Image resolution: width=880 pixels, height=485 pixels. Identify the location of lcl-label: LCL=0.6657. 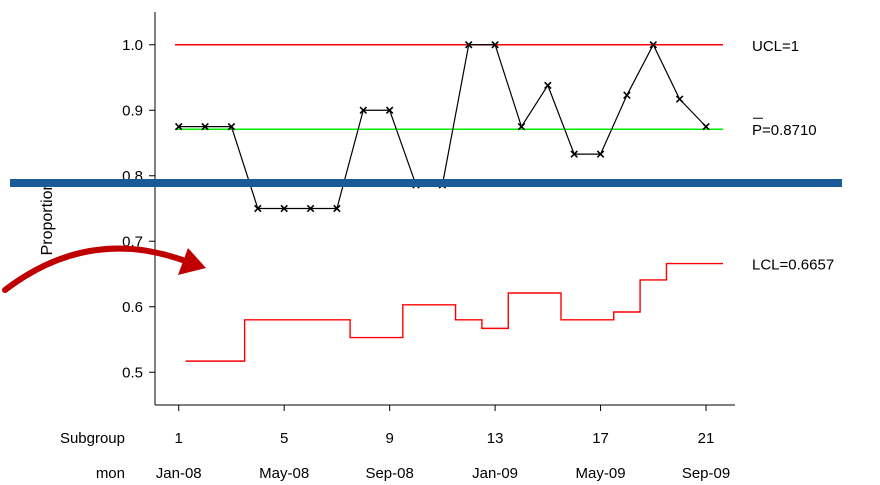
(793, 265).